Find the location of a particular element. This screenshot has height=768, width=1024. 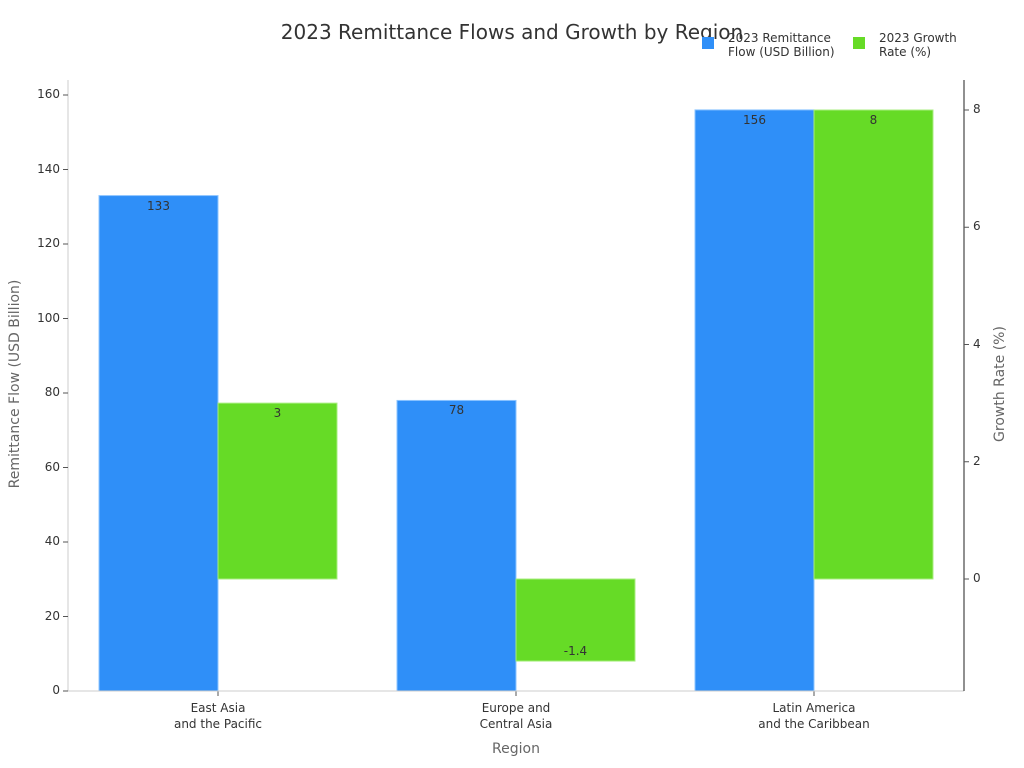

legend-swatch-blue-icon is located at coordinates (708, 43).